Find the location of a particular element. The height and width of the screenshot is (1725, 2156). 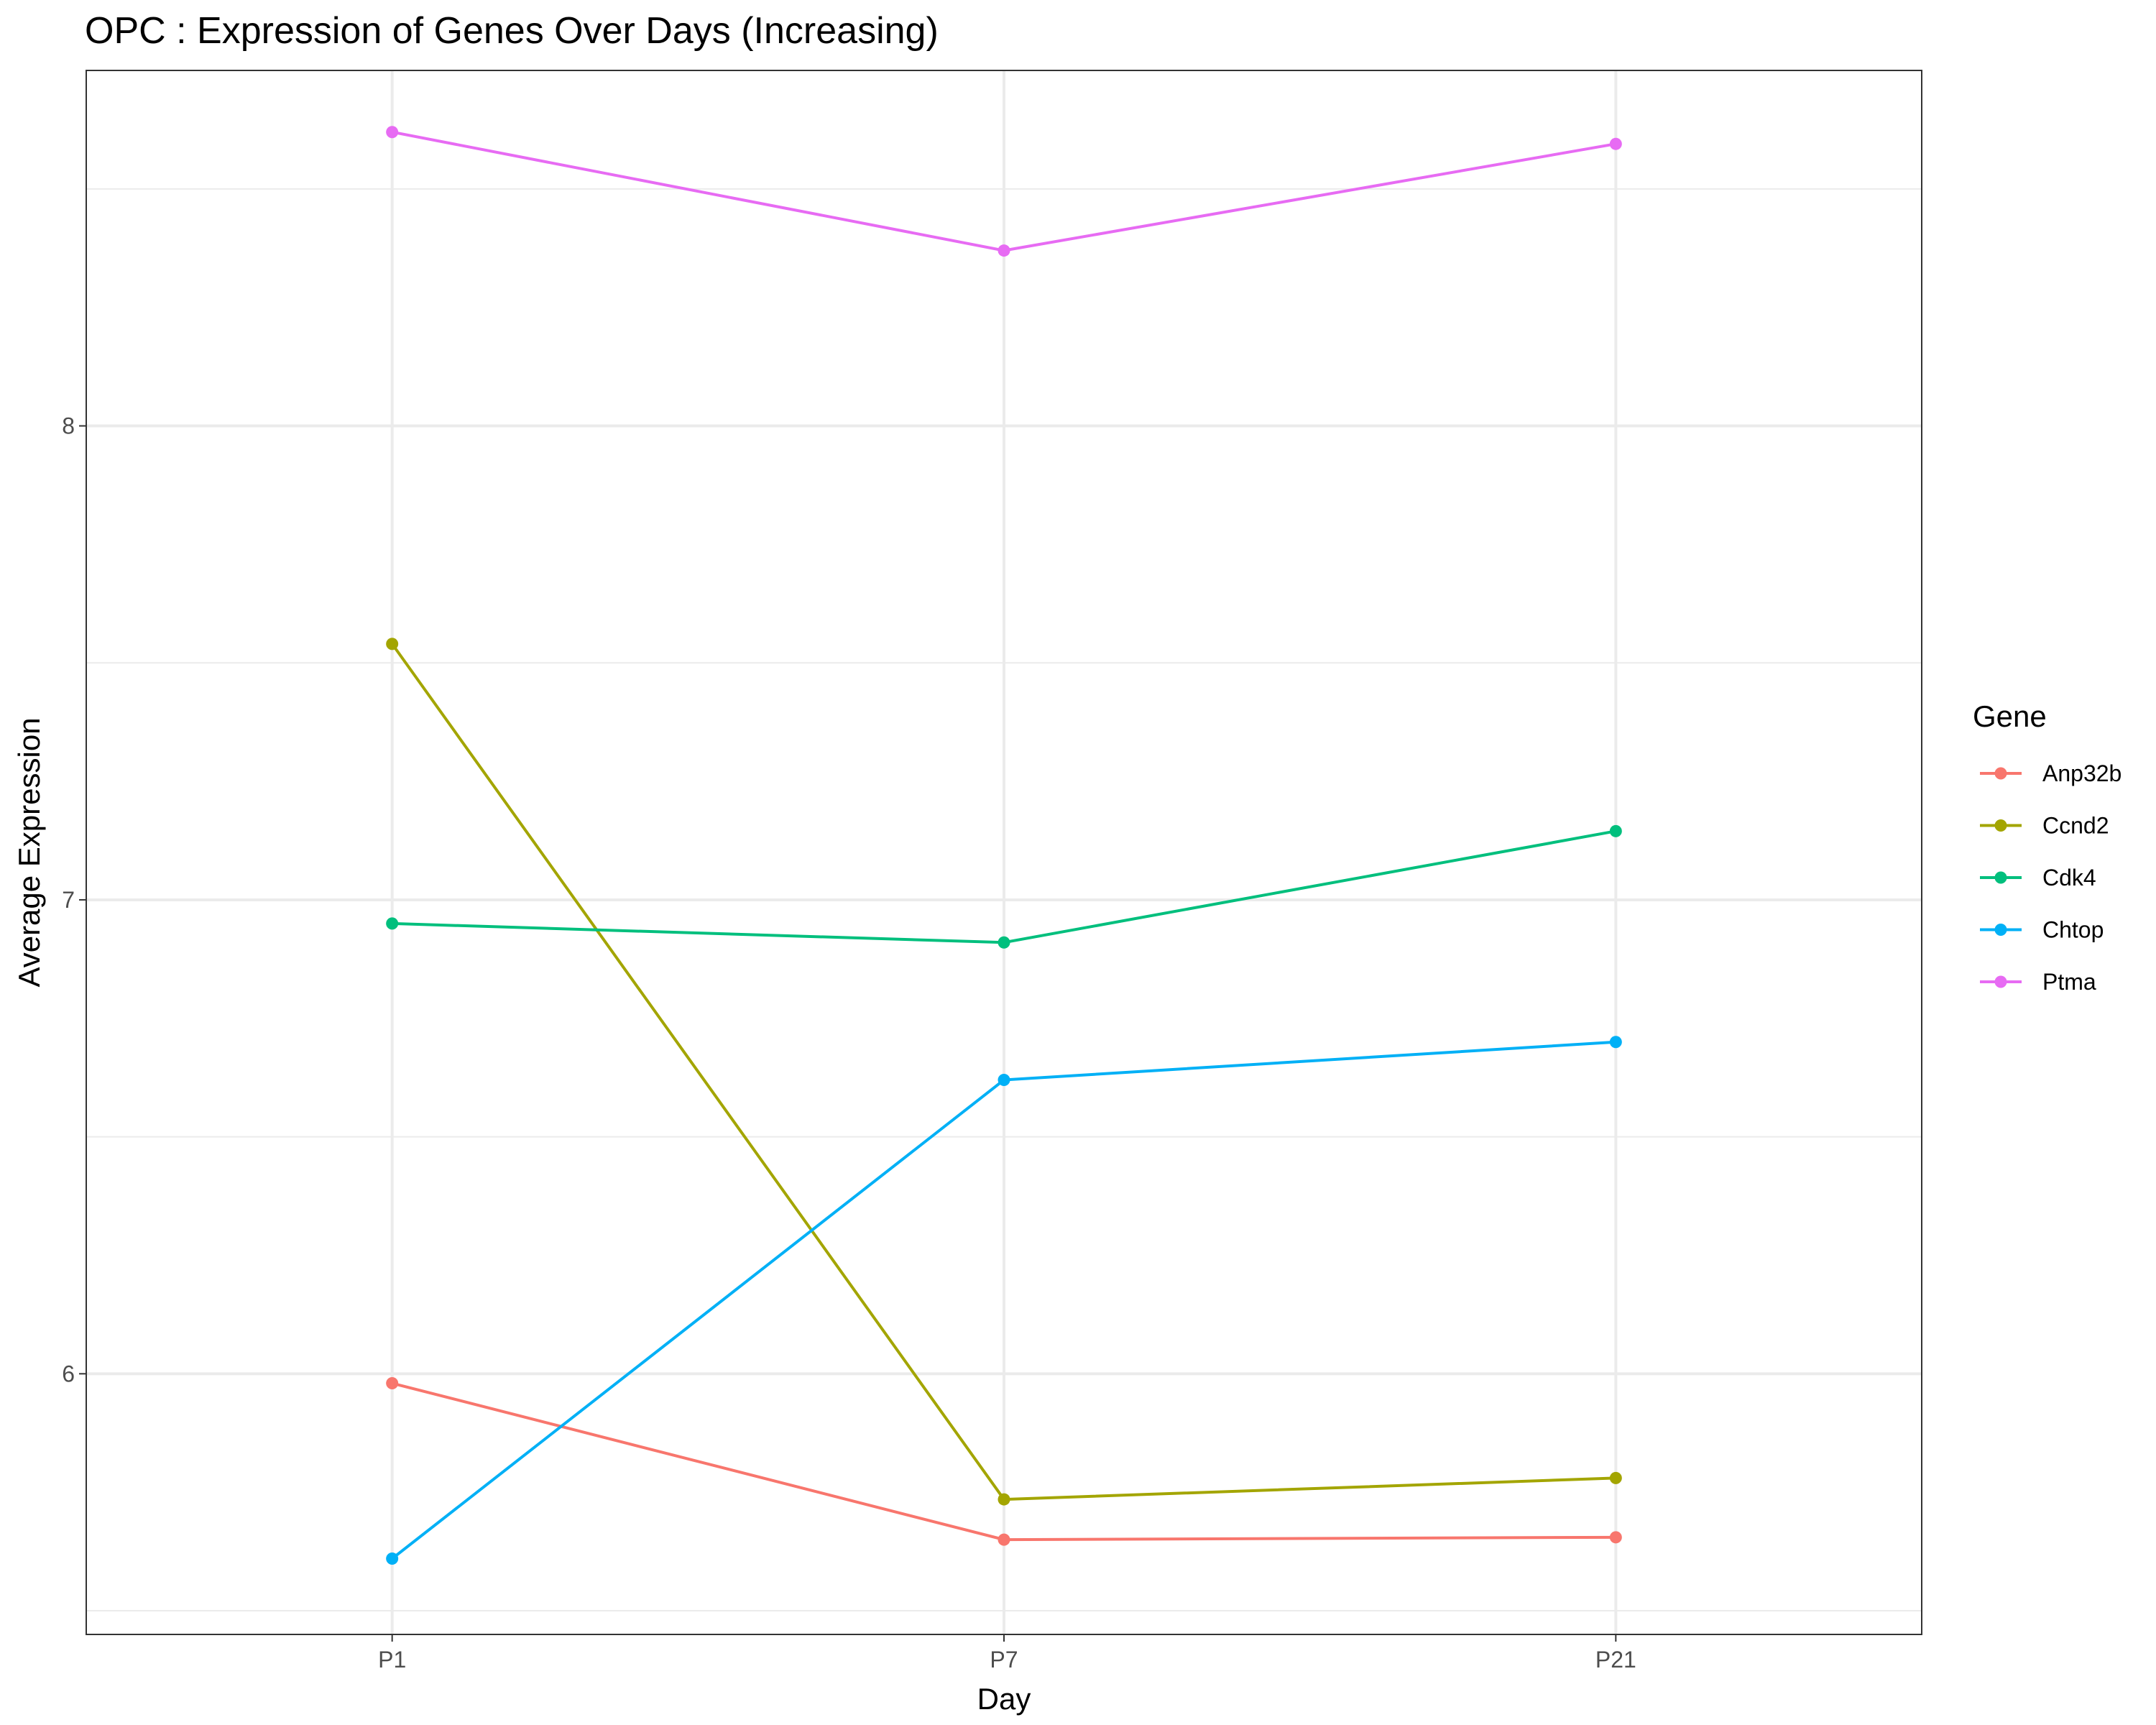

legend-item-anp32b: Anp32b is located at coordinates (2051, 773).